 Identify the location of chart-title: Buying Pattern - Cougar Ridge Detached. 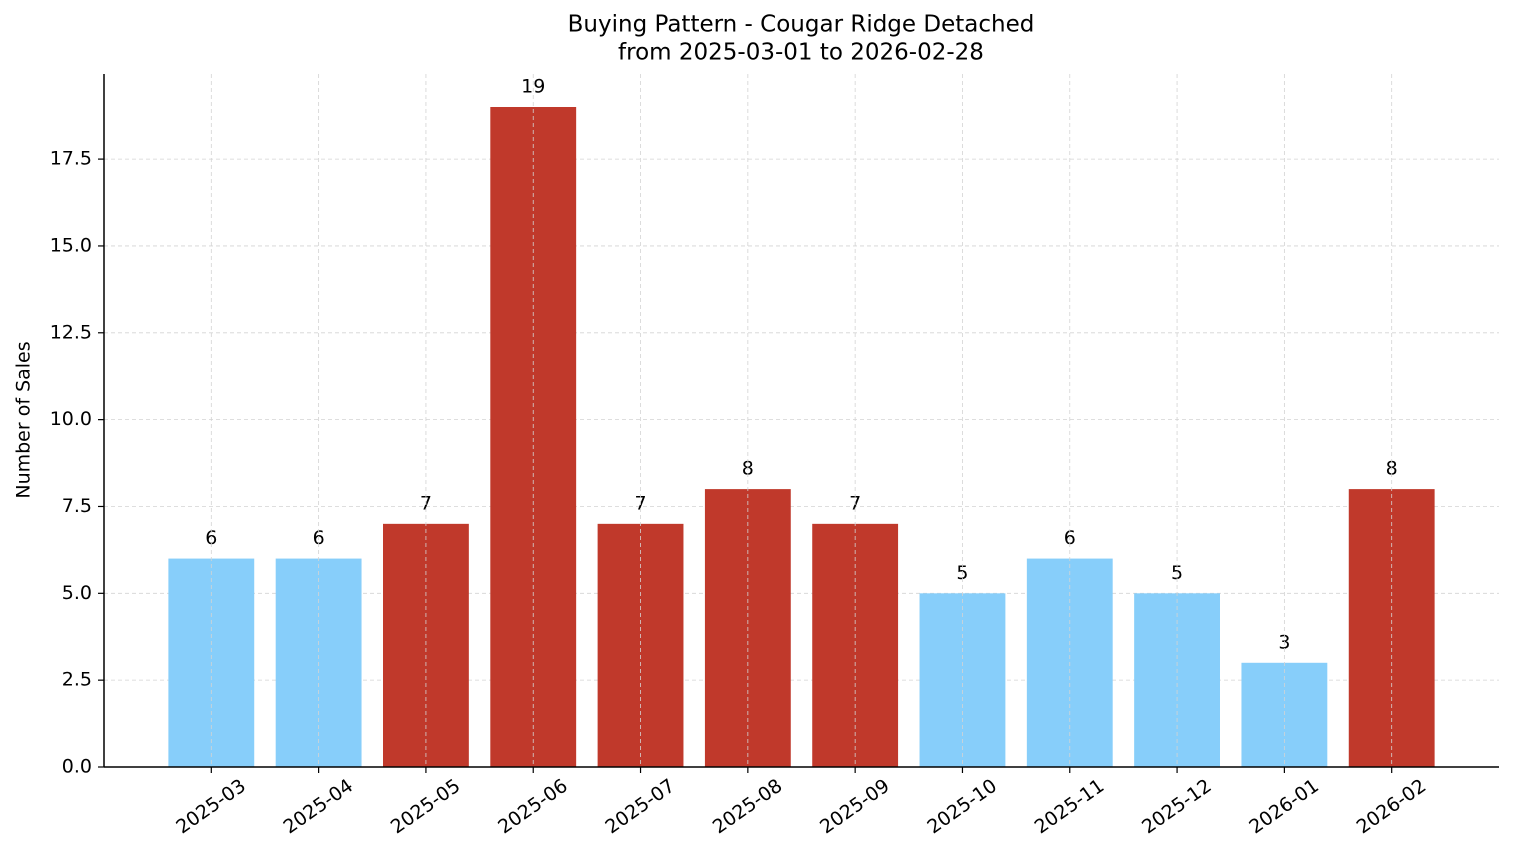
(801, 25).